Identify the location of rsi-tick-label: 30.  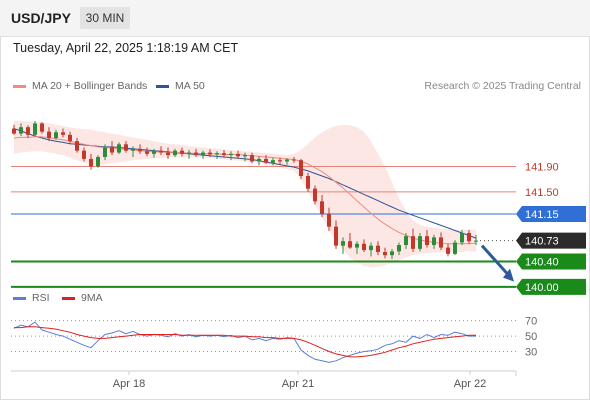
(531, 353).